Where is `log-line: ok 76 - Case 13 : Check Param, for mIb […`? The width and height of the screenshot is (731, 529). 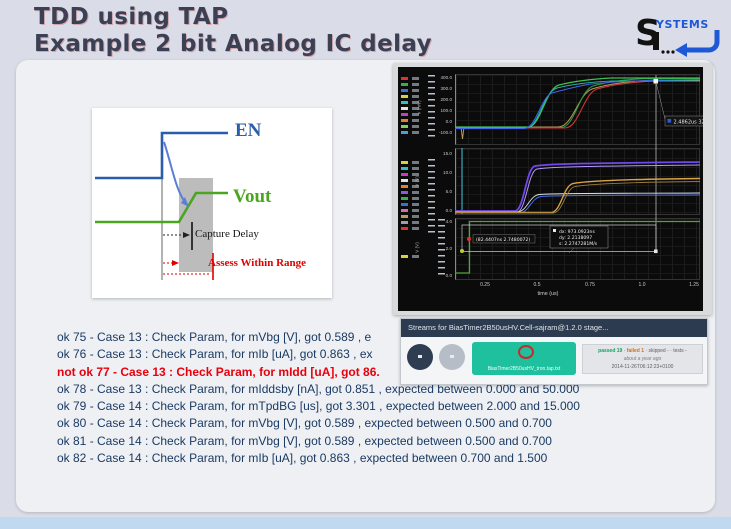
log-line: ok 76 - Case 13 : Check Param, for mIb [… is located at coordinates (215, 354).